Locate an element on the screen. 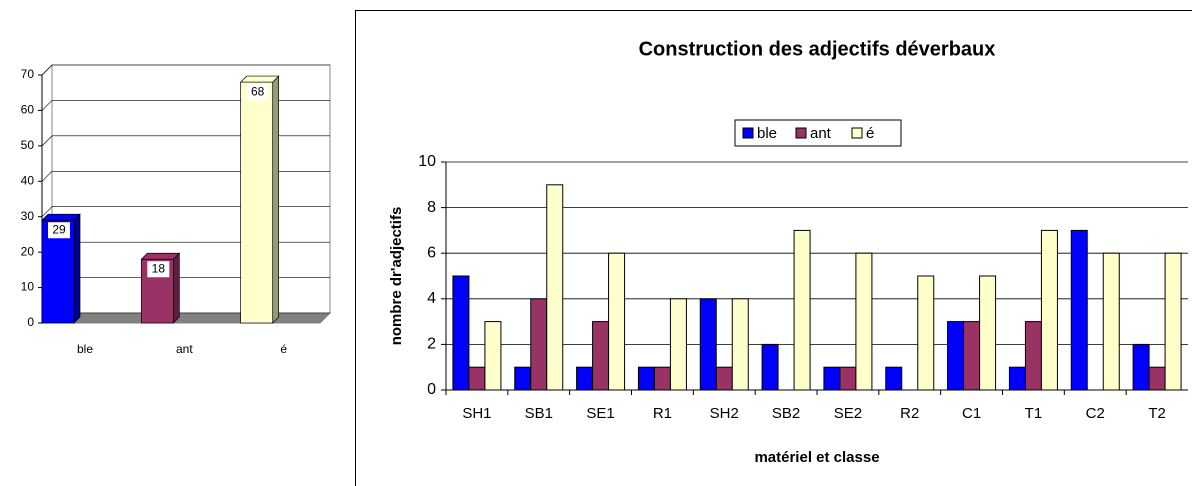  x-tick-label: SH1 is located at coordinates (476, 413).